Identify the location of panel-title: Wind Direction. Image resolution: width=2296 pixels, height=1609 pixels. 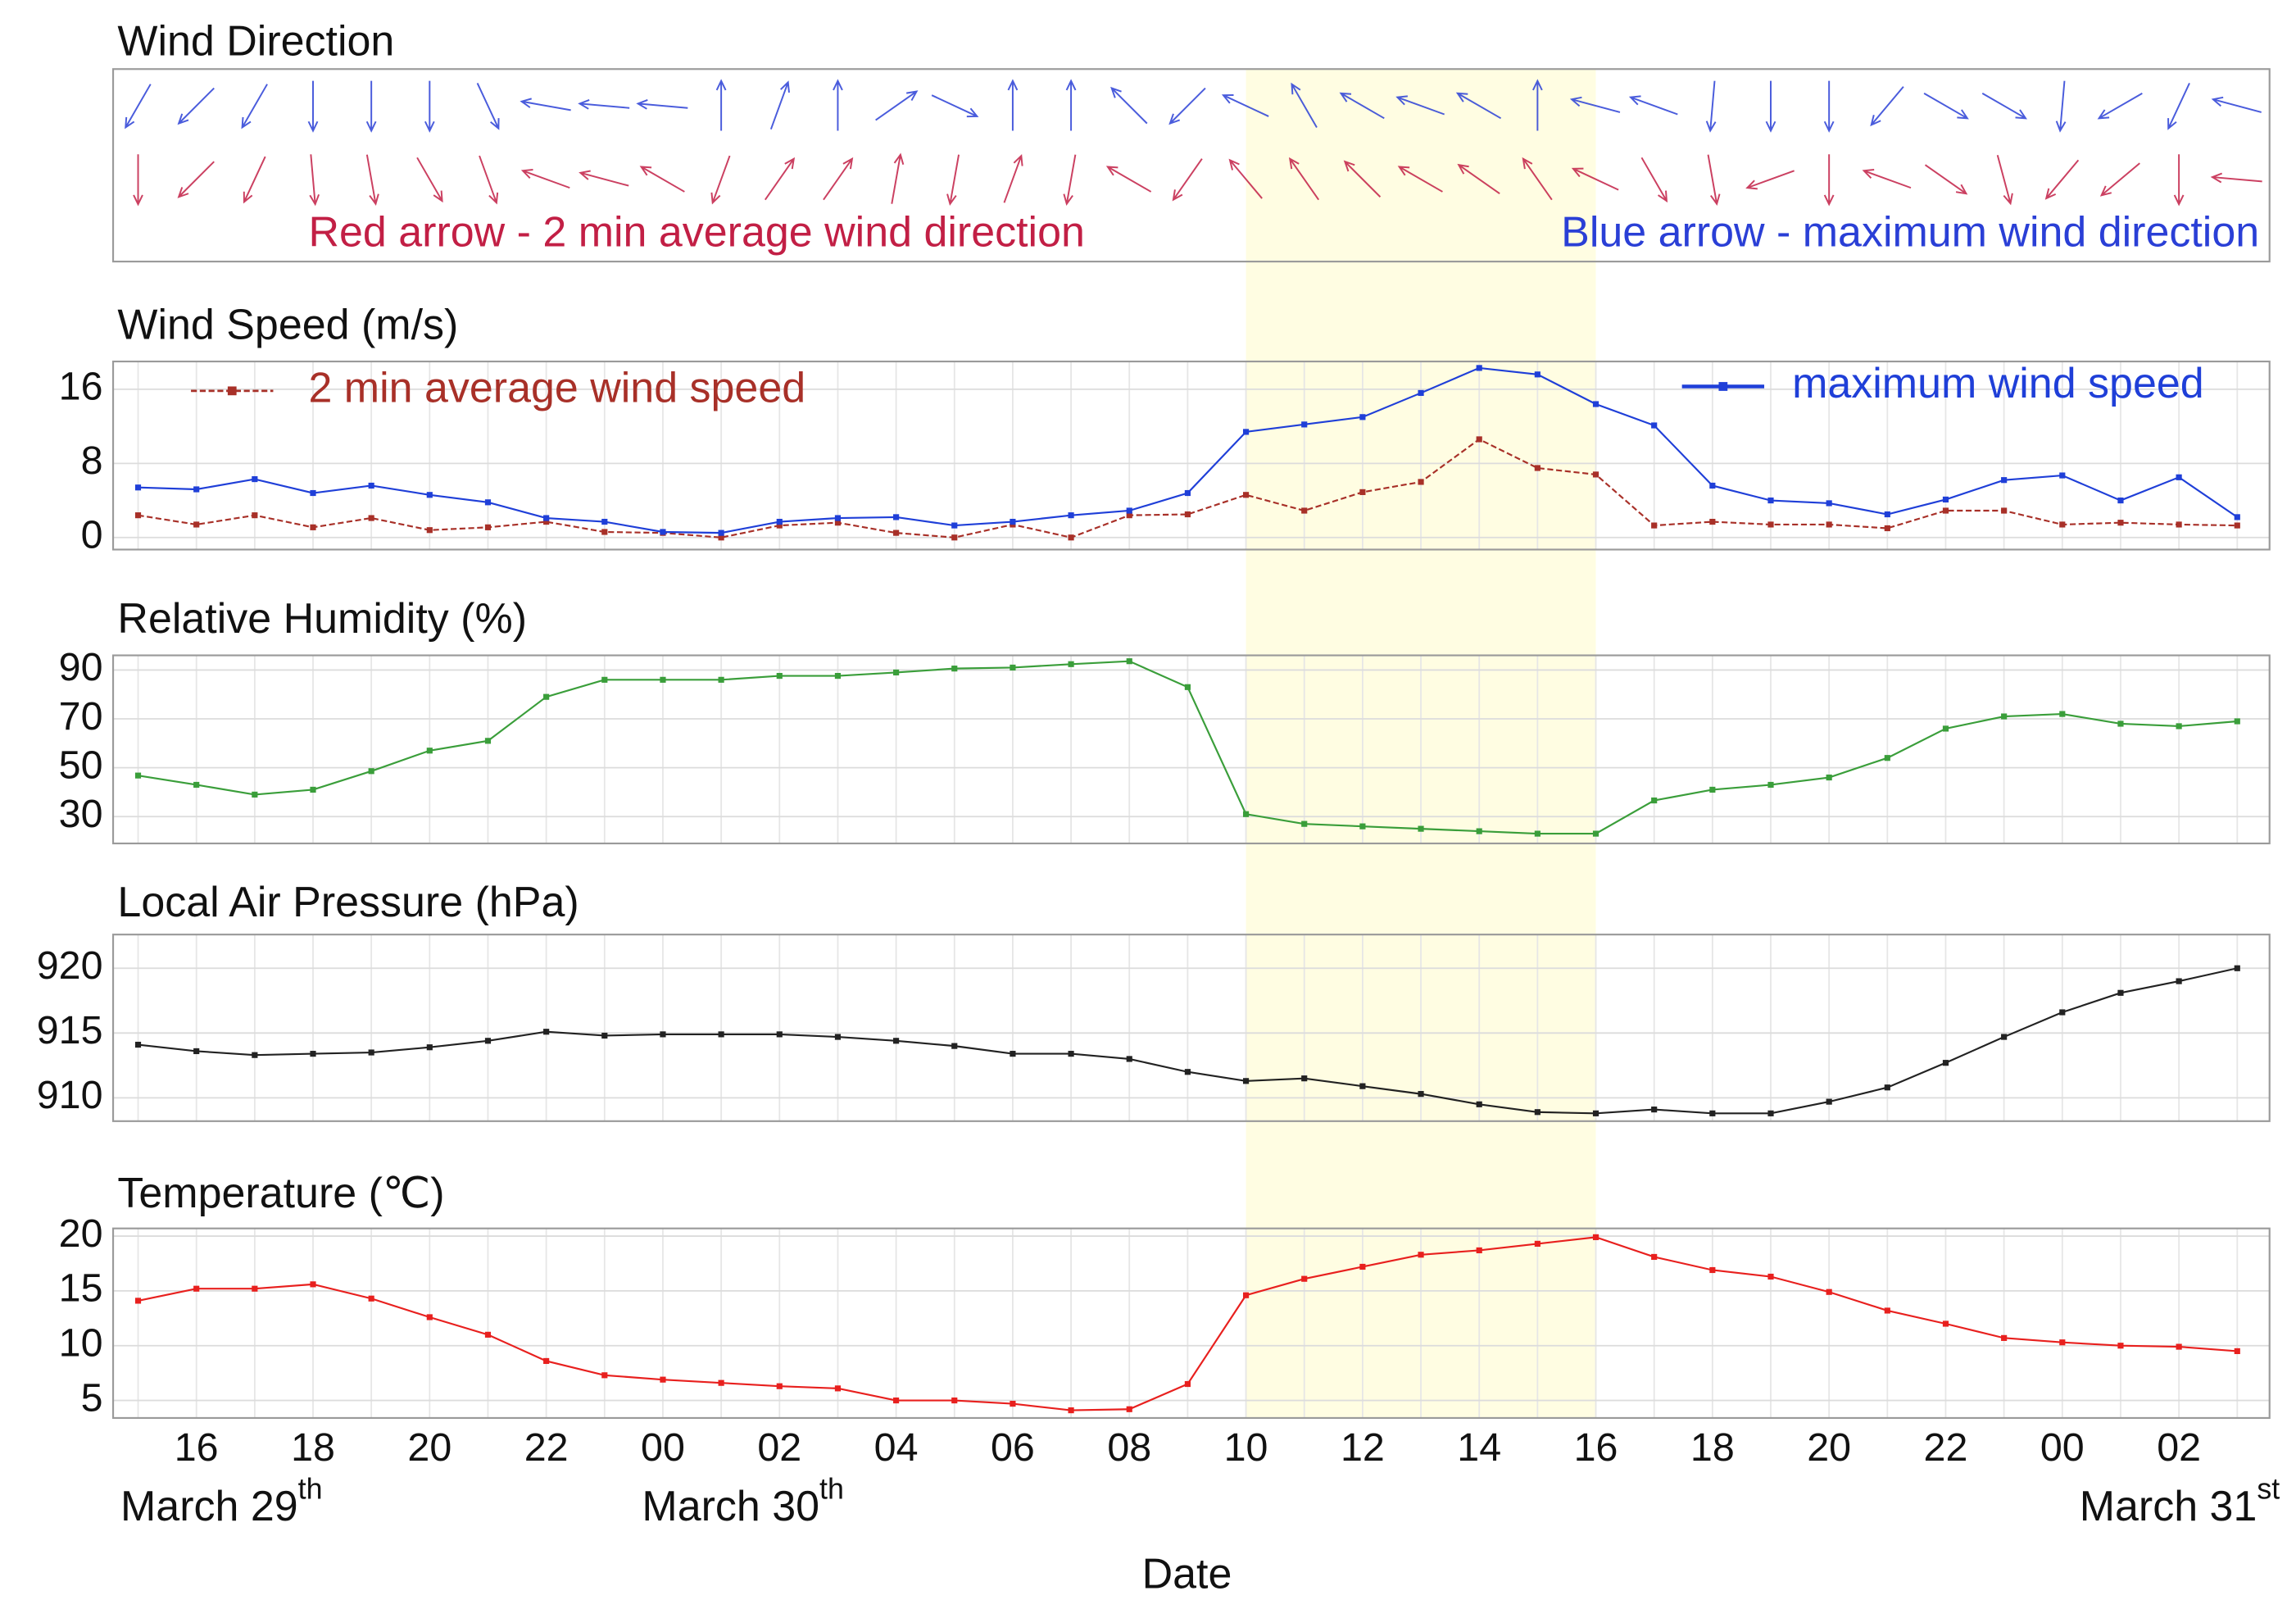
(256, 42).